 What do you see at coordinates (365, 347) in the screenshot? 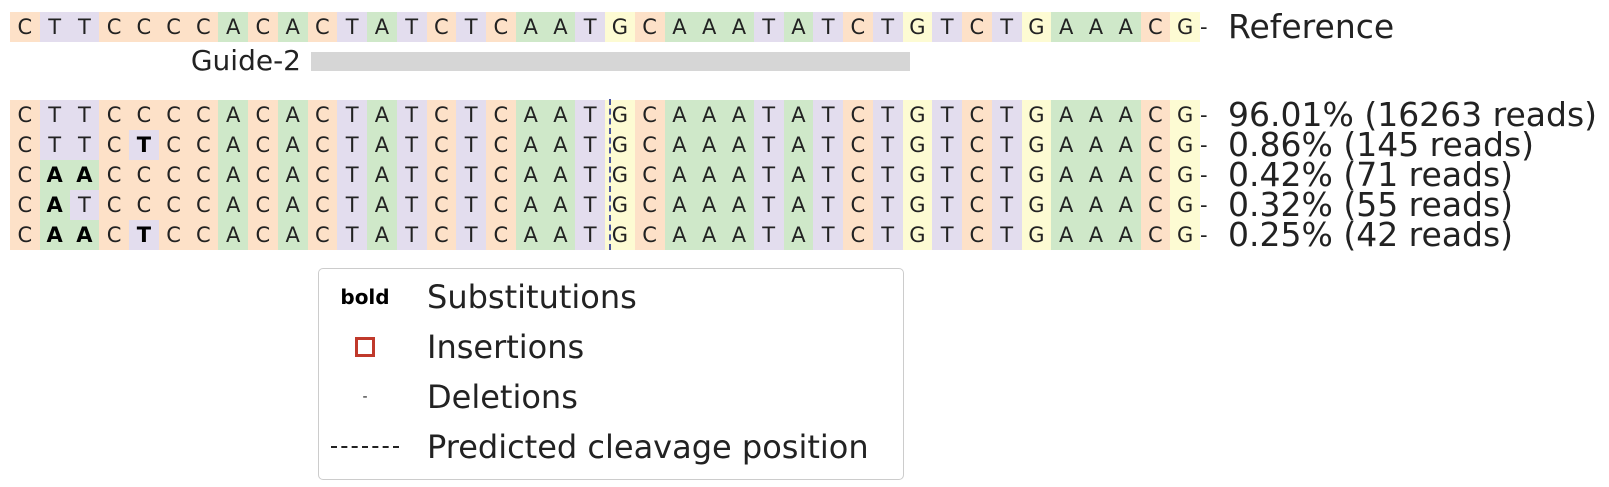
I see `insertion-box-icon` at bounding box center [365, 347].